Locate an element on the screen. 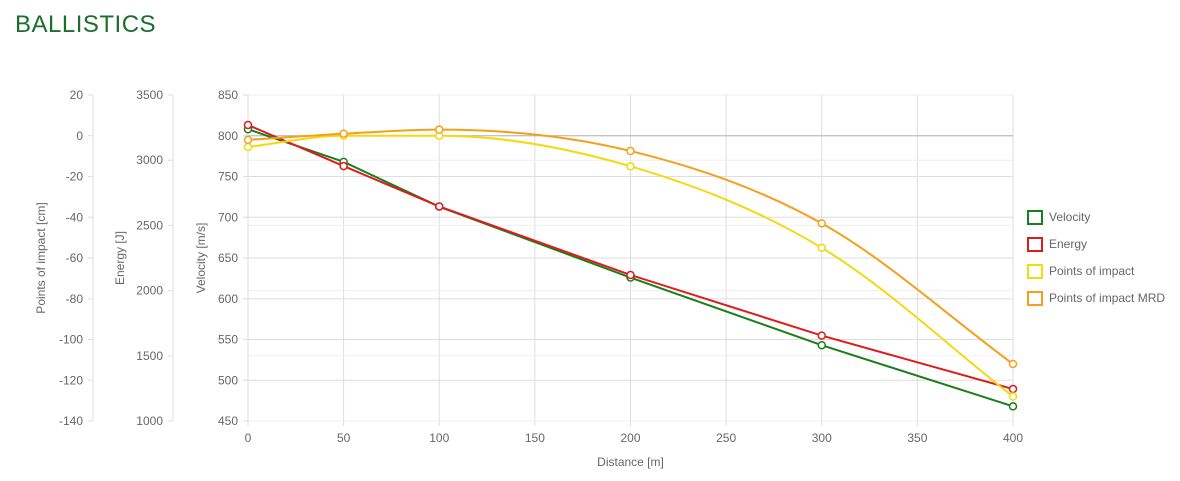 Image resolution: width=1180 pixels, height=481 pixels. x-tick-label: 350 is located at coordinates (917, 438).